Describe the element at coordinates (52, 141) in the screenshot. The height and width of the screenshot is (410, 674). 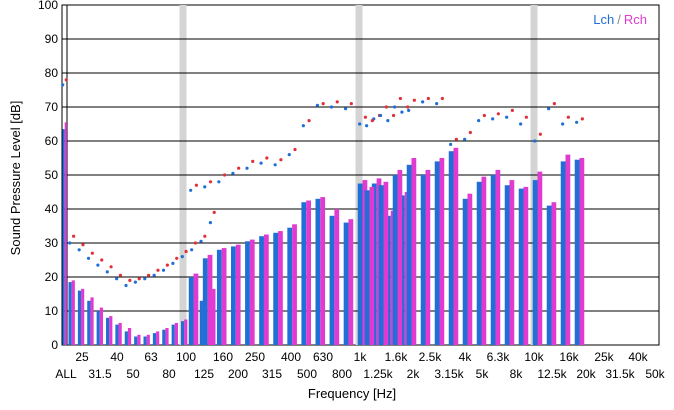
I see `y-tick-label: 60` at that location.